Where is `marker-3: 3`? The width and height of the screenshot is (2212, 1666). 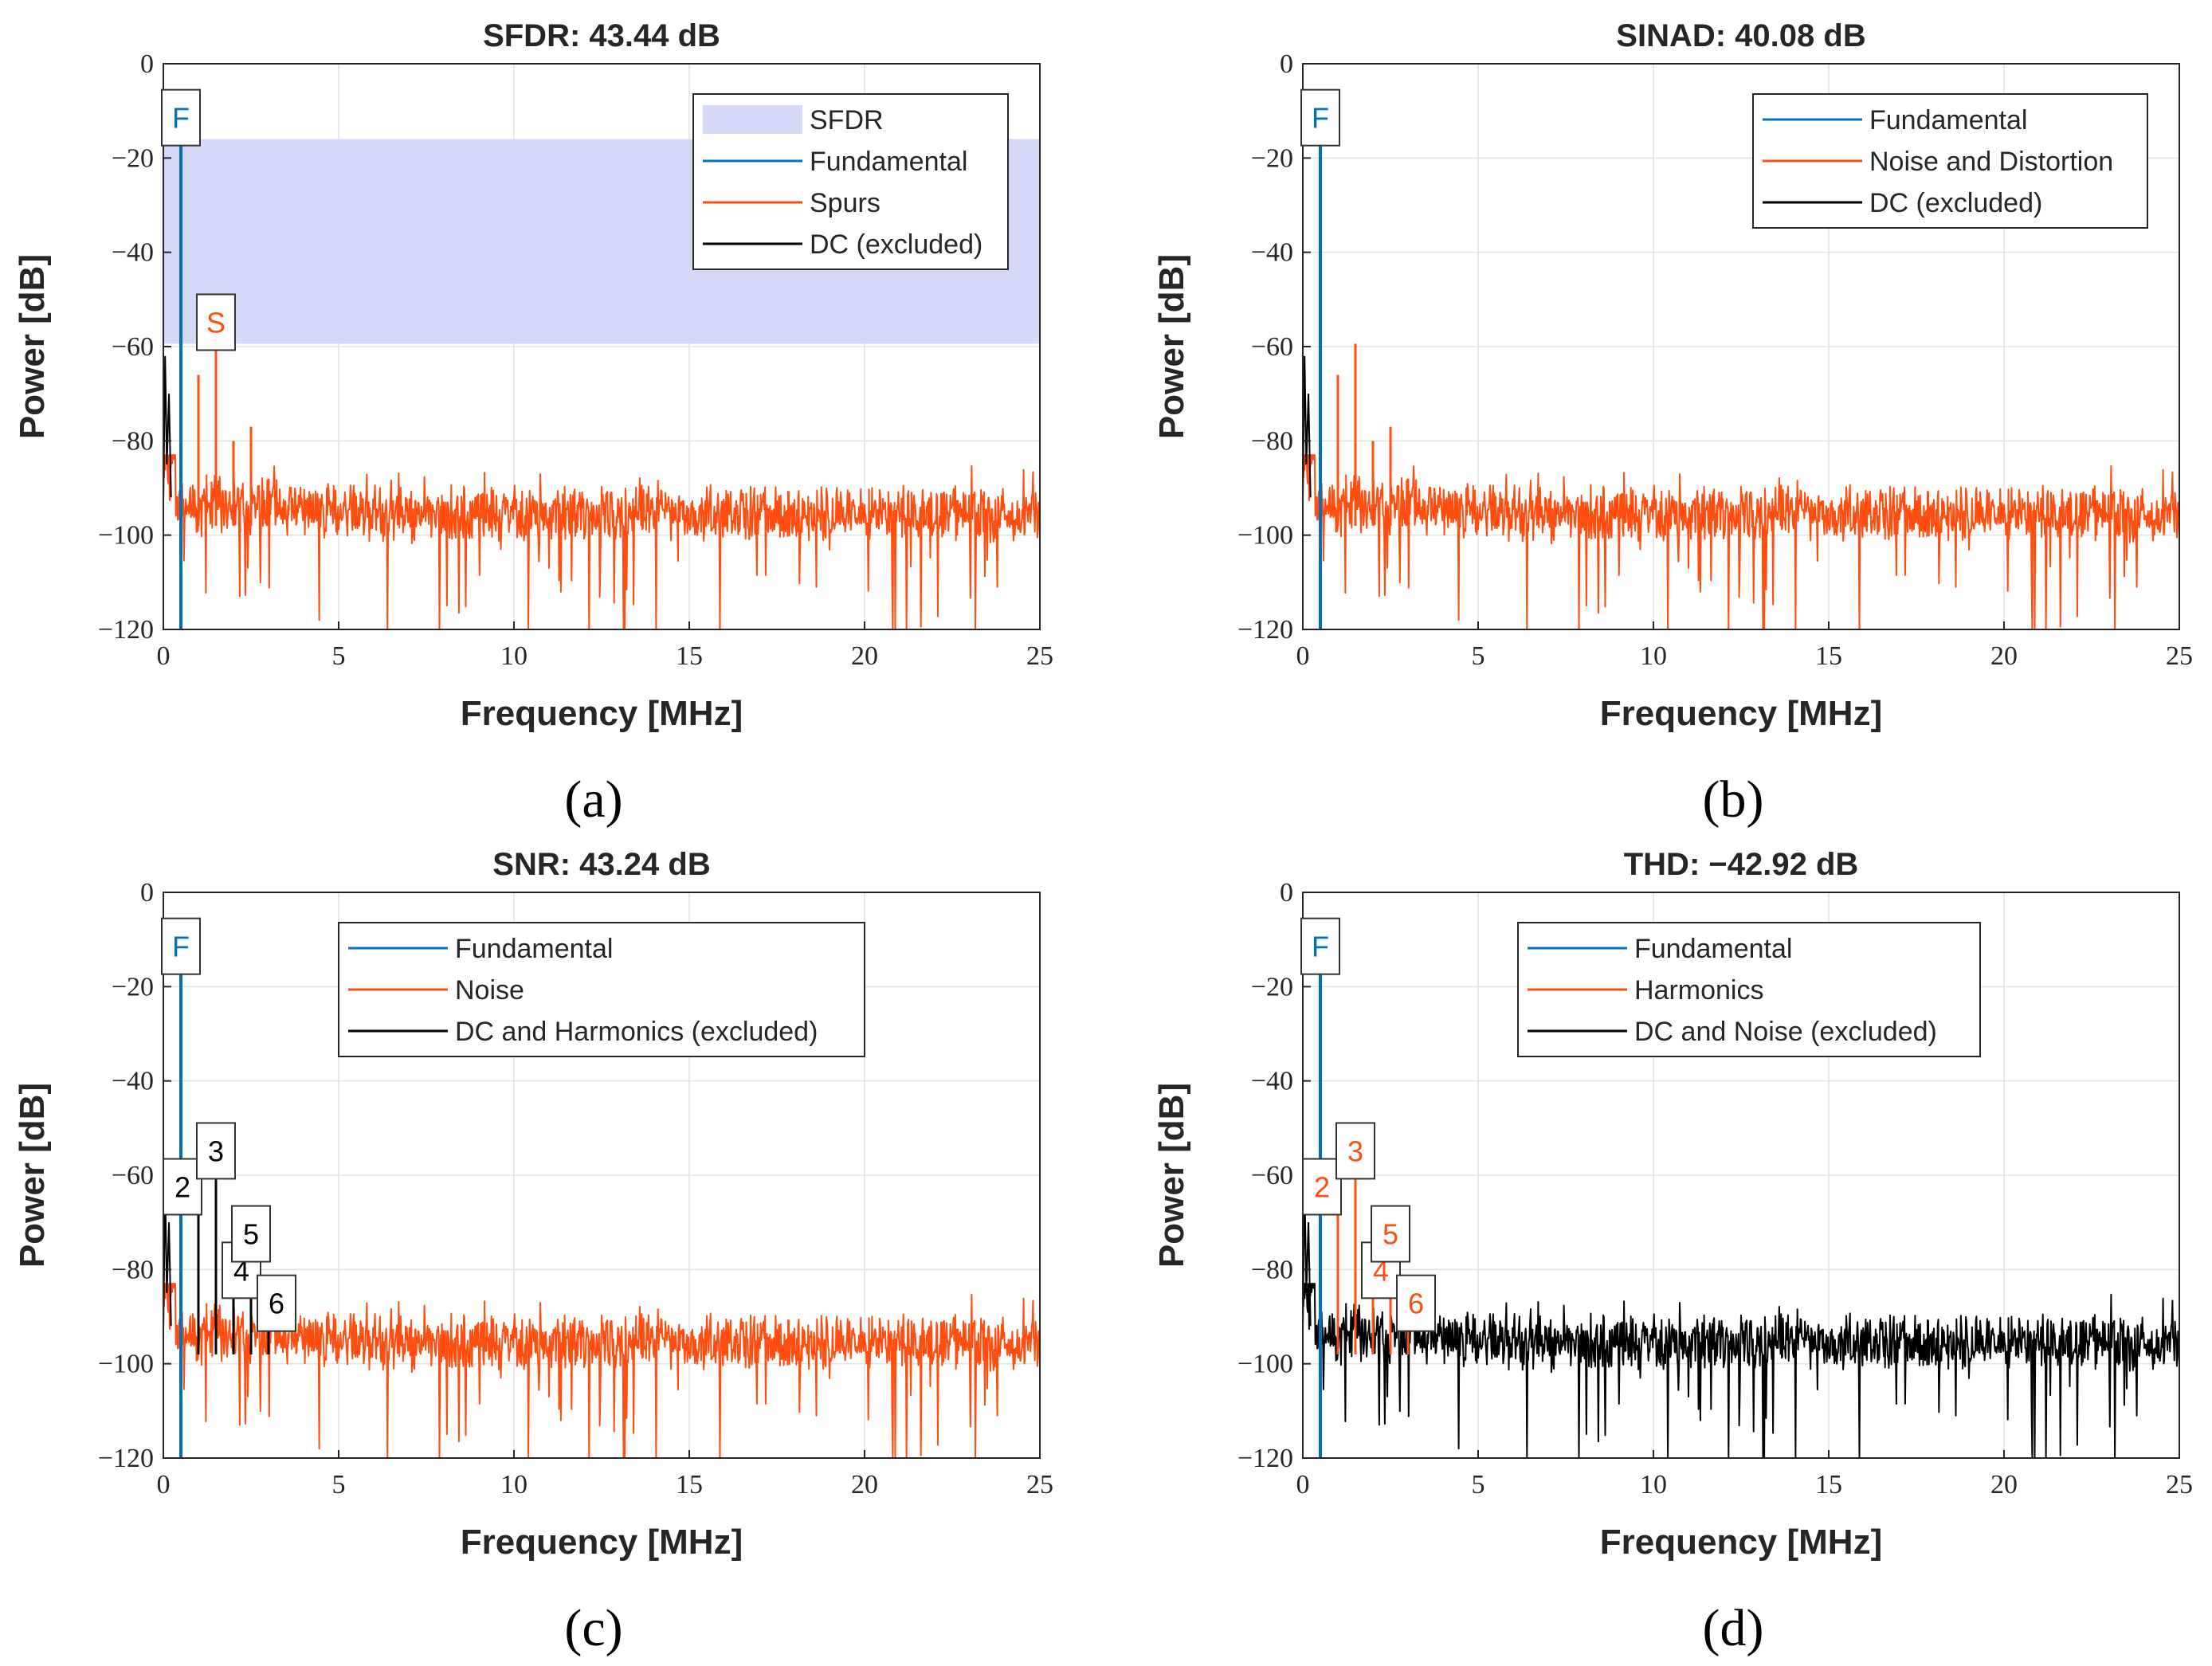 marker-3: 3 is located at coordinates (216, 1151).